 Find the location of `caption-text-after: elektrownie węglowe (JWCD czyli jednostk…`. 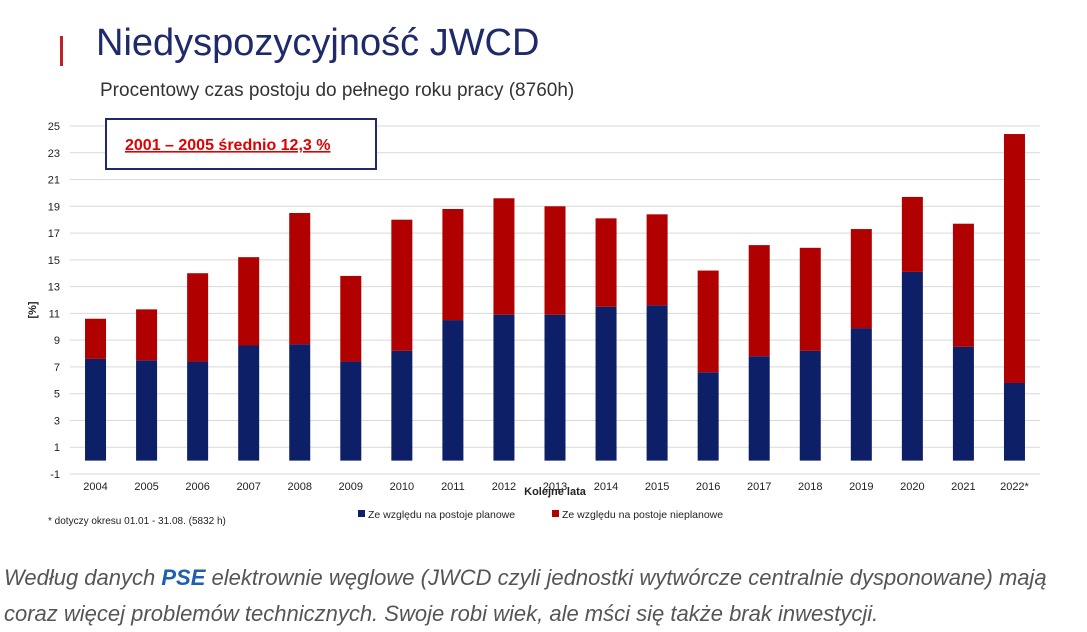

caption-text-after: elektrownie węglowe (JWCD czyli jednostk… is located at coordinates (525, 595).